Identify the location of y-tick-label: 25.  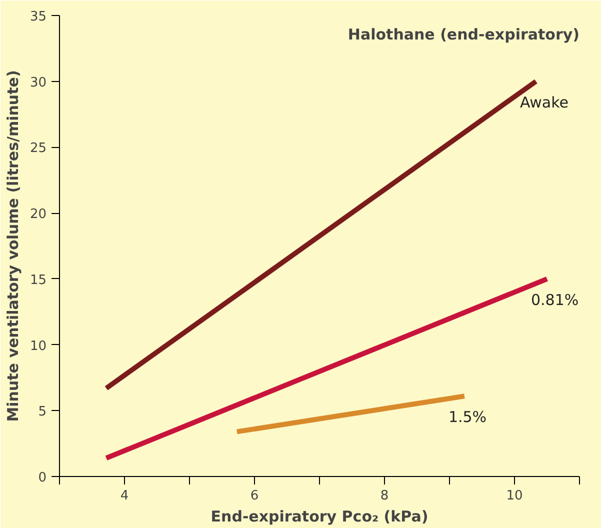
(38, 148).